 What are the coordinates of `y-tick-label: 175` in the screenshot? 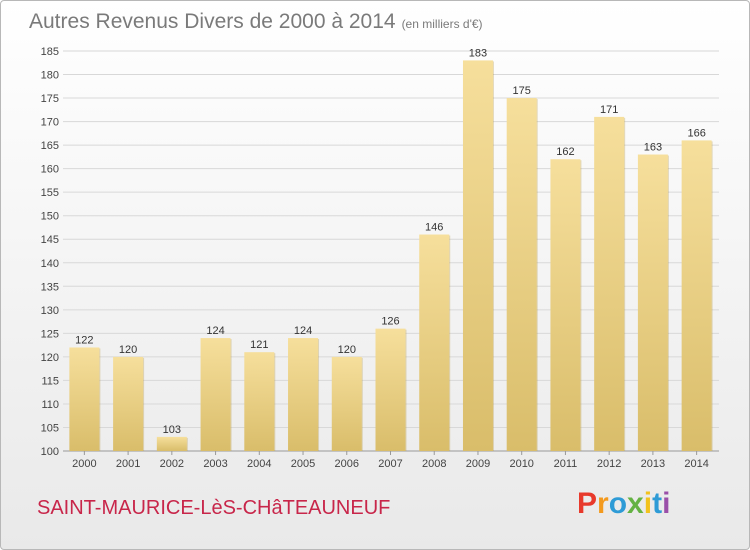 It's located at (50, 99).